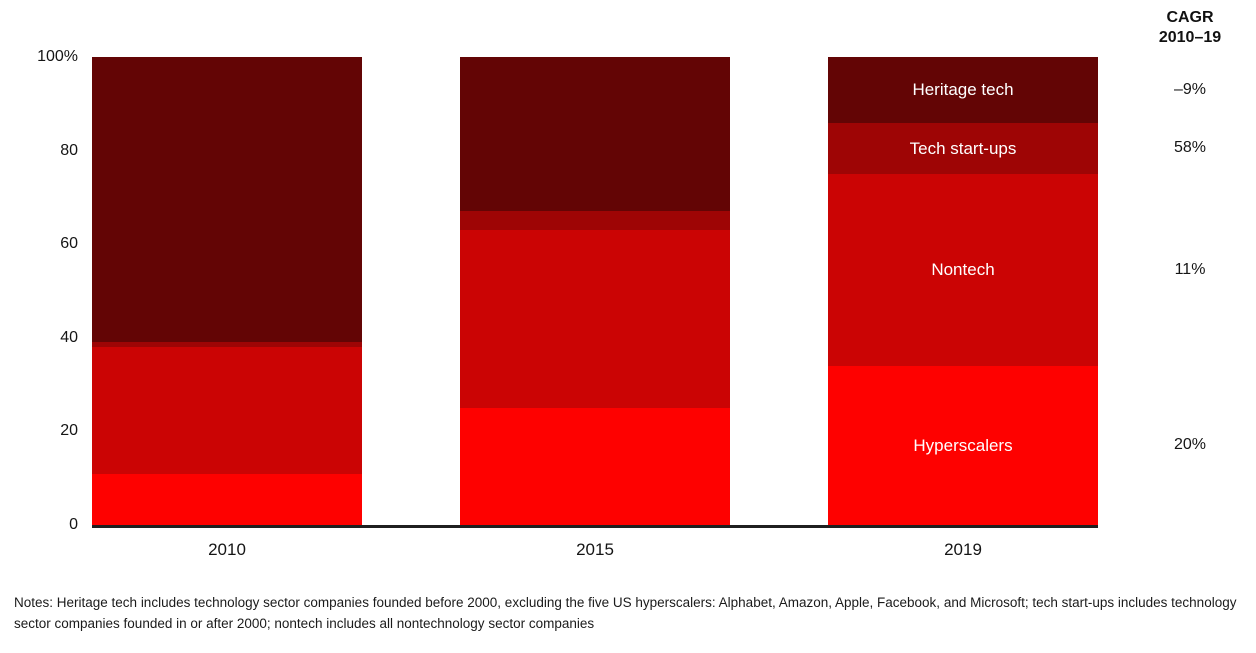  Describe the element at coordinates (595, 526) in the screenshot. I see `x-axis-line` at that location.